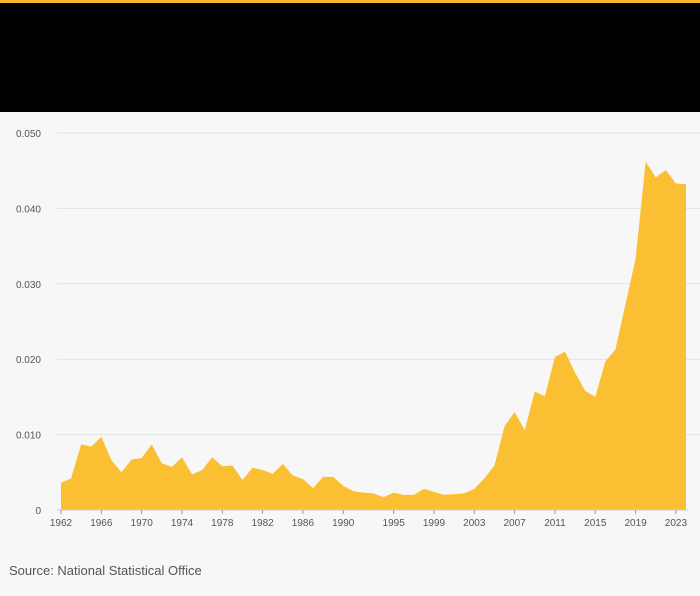 This screenshot has height=596, width=700. Describe the element at coordinates (101, 523) in the screenshot. I see `x-tick-label: 1966` at that location.